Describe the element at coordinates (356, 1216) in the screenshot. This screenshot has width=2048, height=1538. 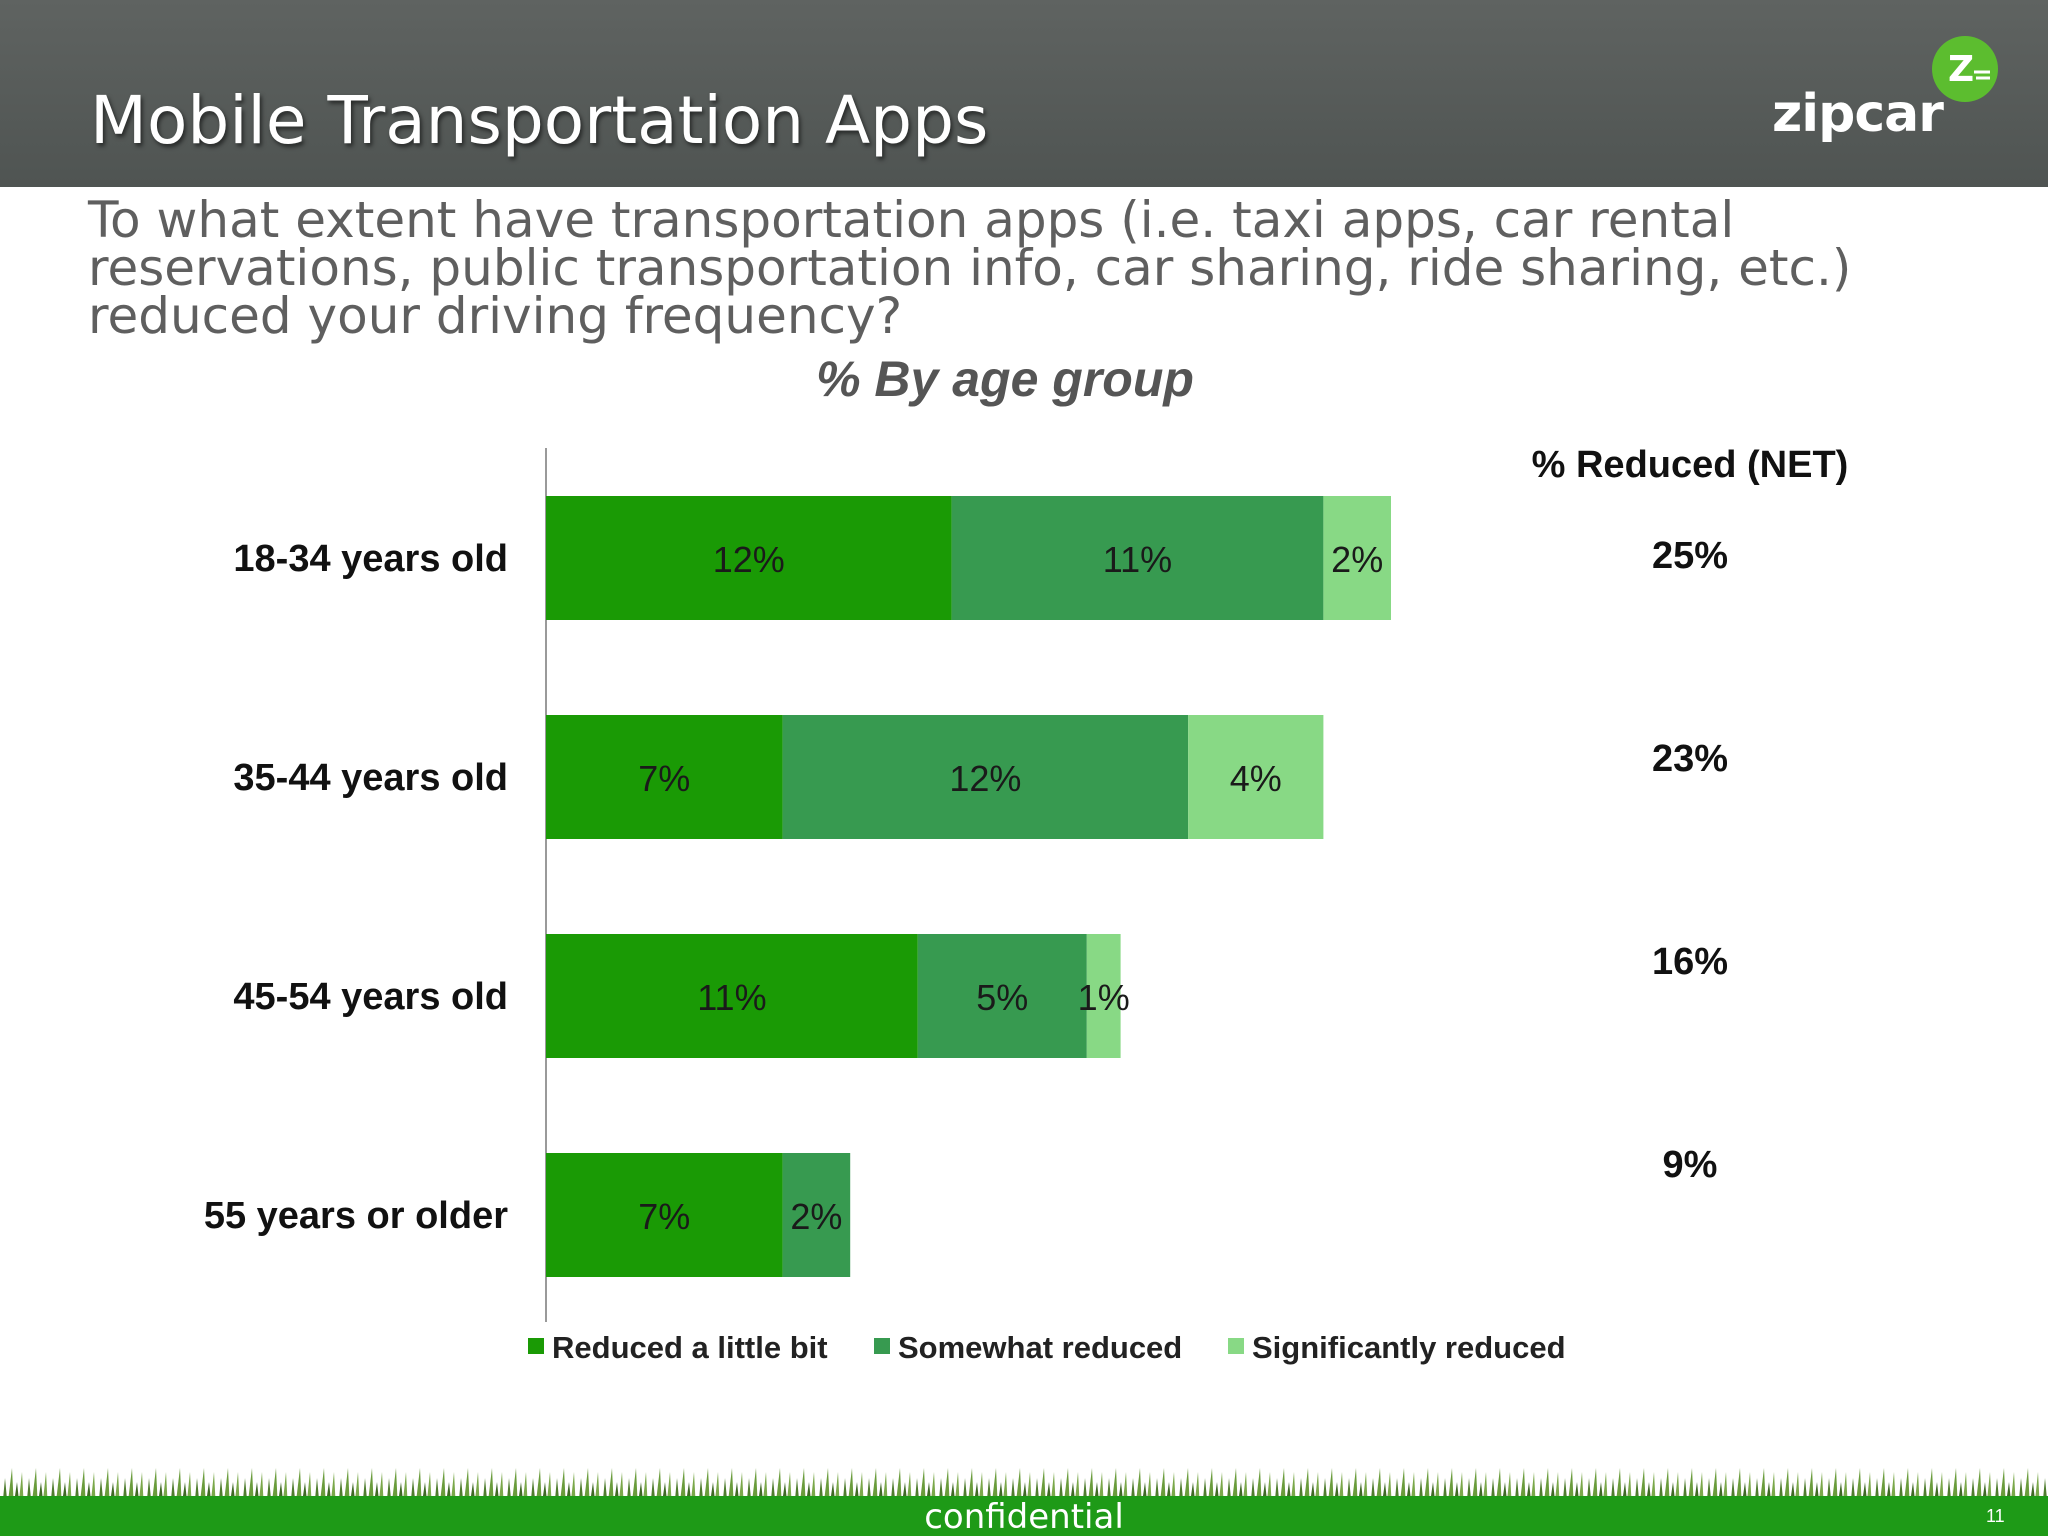
I see `category-label: 55 years or older` at that location.